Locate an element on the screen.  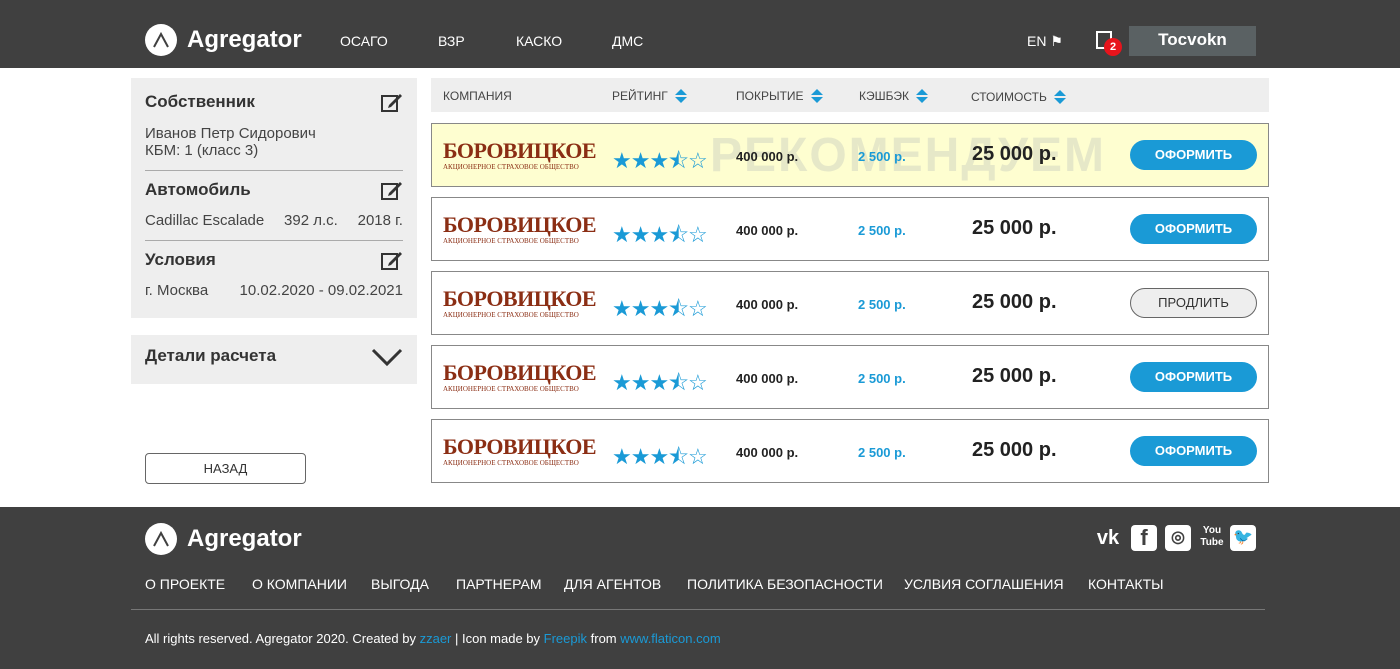
car-title: Автомобиль is located at coordinates (198, 189).